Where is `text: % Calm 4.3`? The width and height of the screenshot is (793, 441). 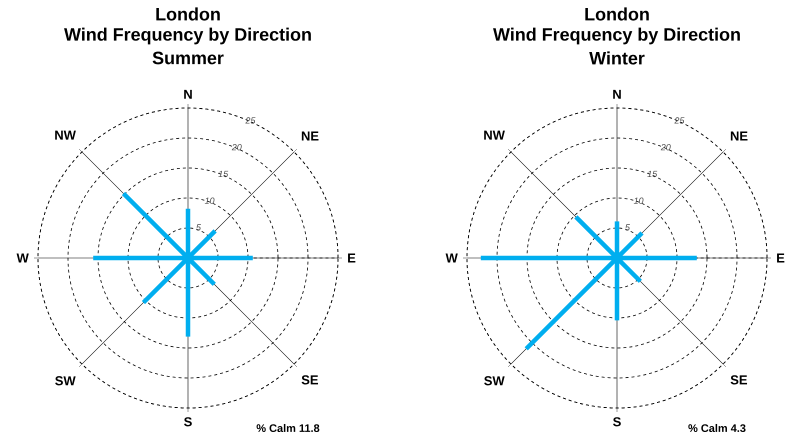
text: % Calm 4.3 is located at coordinates (717, 428).